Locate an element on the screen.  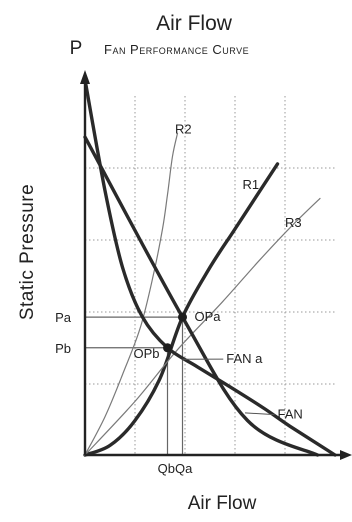
operating-point-opb is located at coordinates (167, 348).